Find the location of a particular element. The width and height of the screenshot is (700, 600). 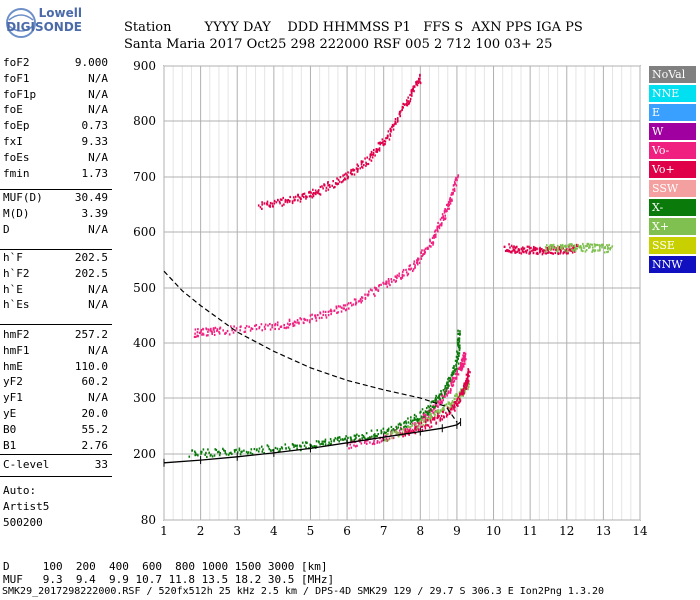

profile-trace-dashed is located at coordinates (310, 346).